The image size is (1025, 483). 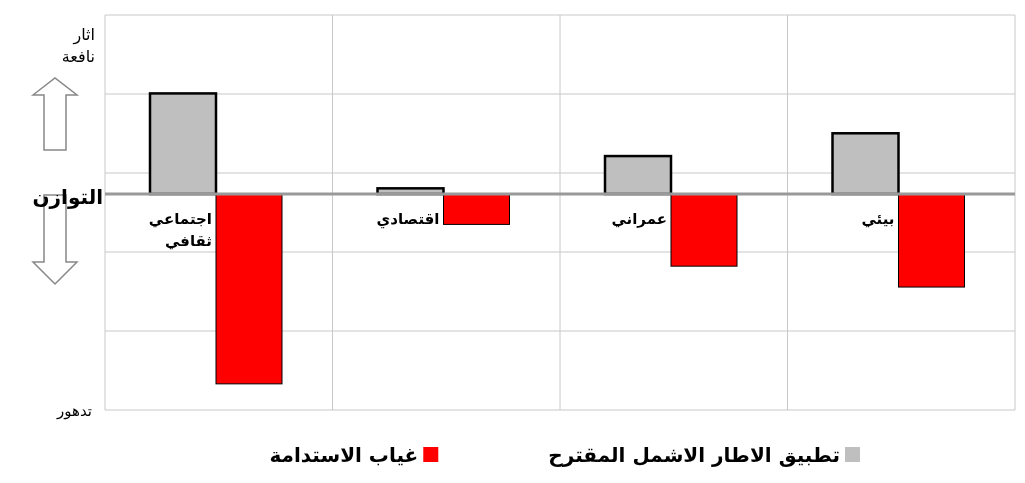 I want to click on legend-label: تطبيق الاطار الاشمل المقترح, so click(x=694, y=455).